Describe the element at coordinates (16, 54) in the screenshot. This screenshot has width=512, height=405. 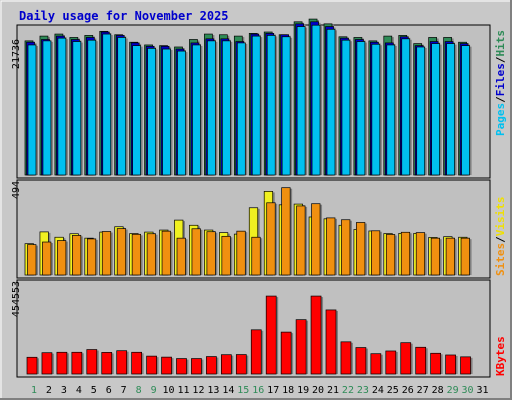
I see `panel-1-ytick: 21736` at that location.